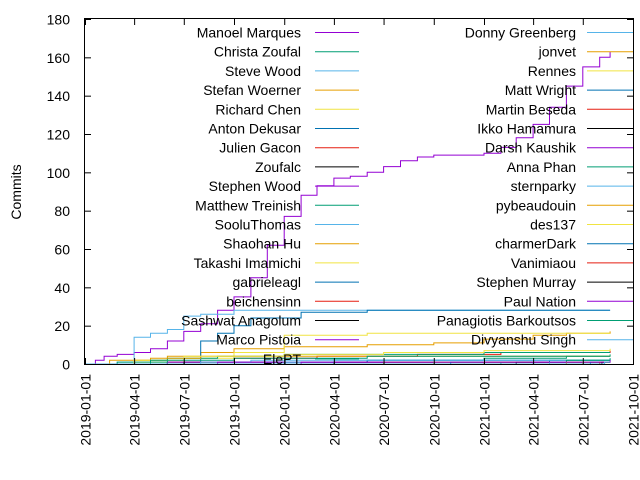 This screenshot has width=640, height=480. What do you see at coordinates (526, 129) in the screenshot?
I see `legend-label-ikko-hamamura: Ikko Hamamura` at bounding box center [526, 129].